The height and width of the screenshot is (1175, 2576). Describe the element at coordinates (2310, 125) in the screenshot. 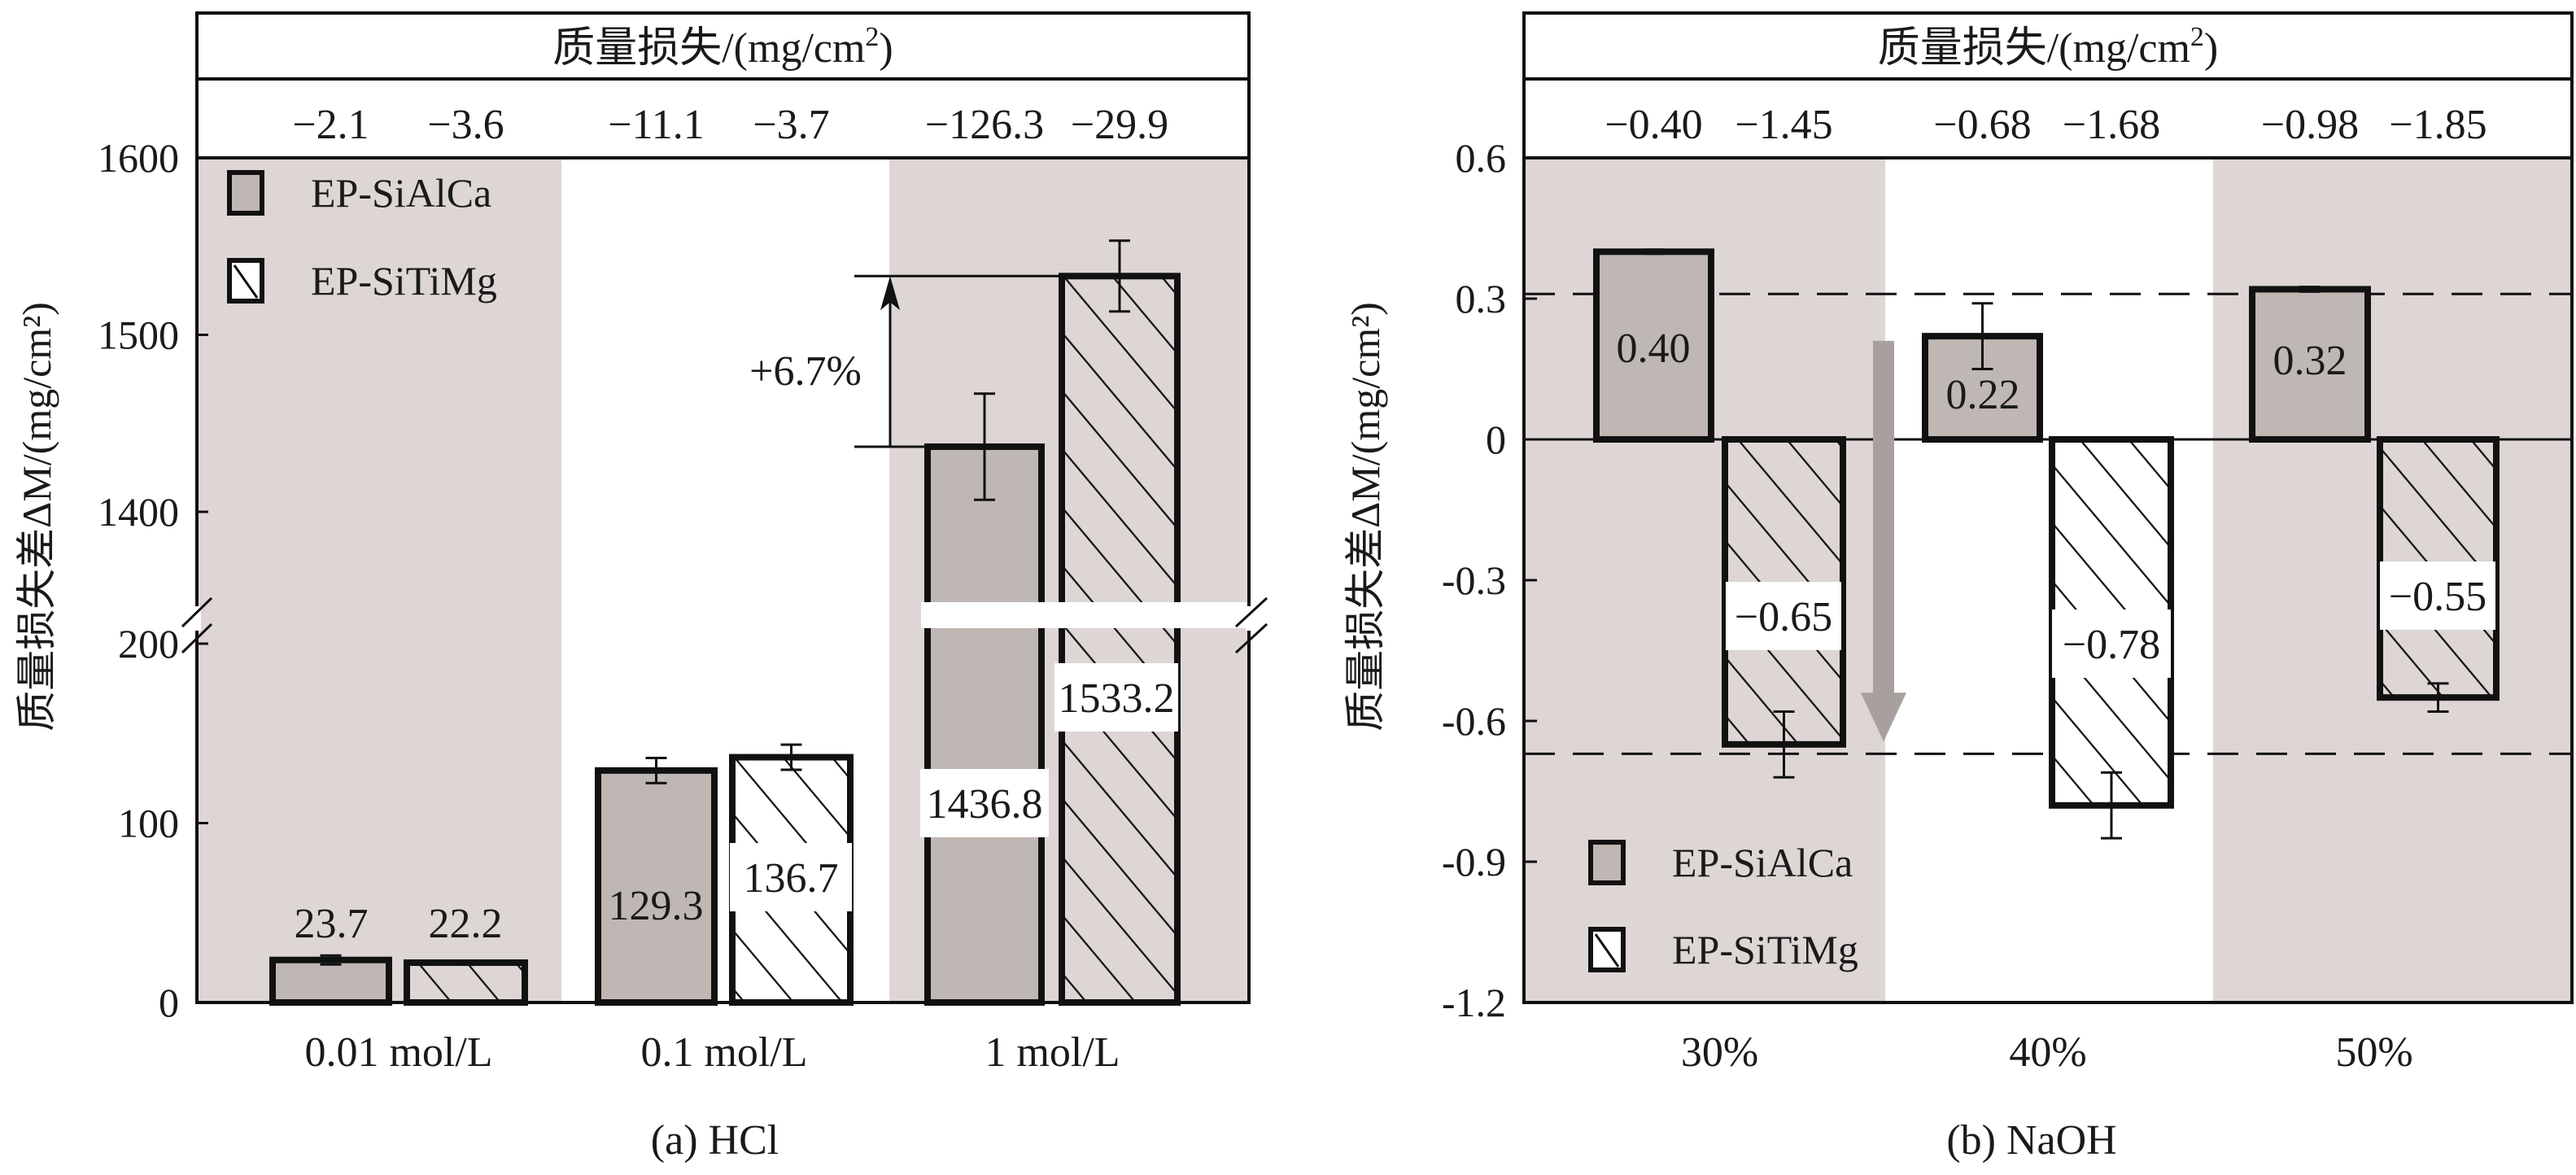

I see `header-value: −0.98` at that location.